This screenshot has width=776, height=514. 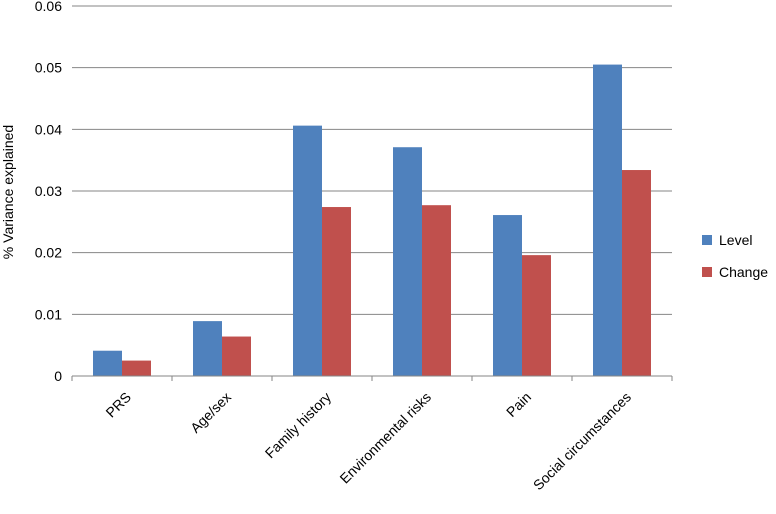 I want to click on category-label: Pain, so click(x=518, y=404).